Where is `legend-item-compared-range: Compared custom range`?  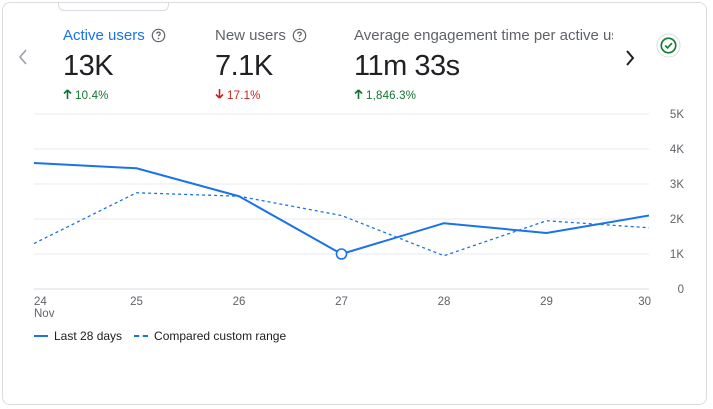 legend-item-compared-range: Compared custom range is located at coordinates (210, 336).